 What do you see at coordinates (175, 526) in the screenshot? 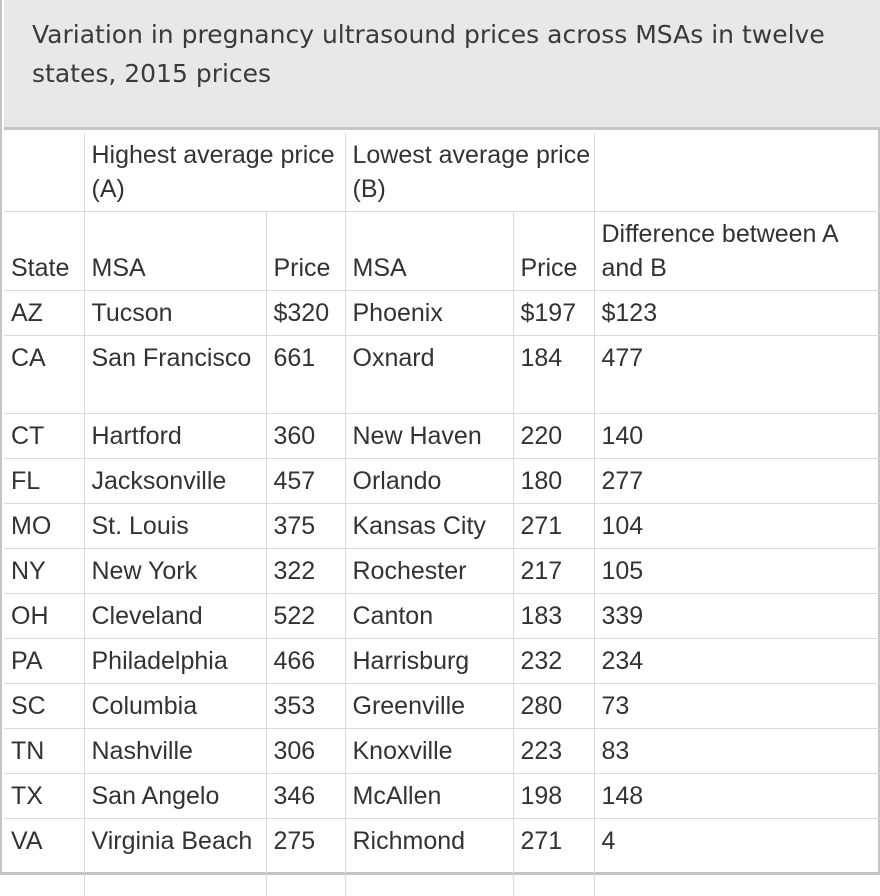
I see `msa-a-cell: St. Louis` at bounding box center [175, 526].